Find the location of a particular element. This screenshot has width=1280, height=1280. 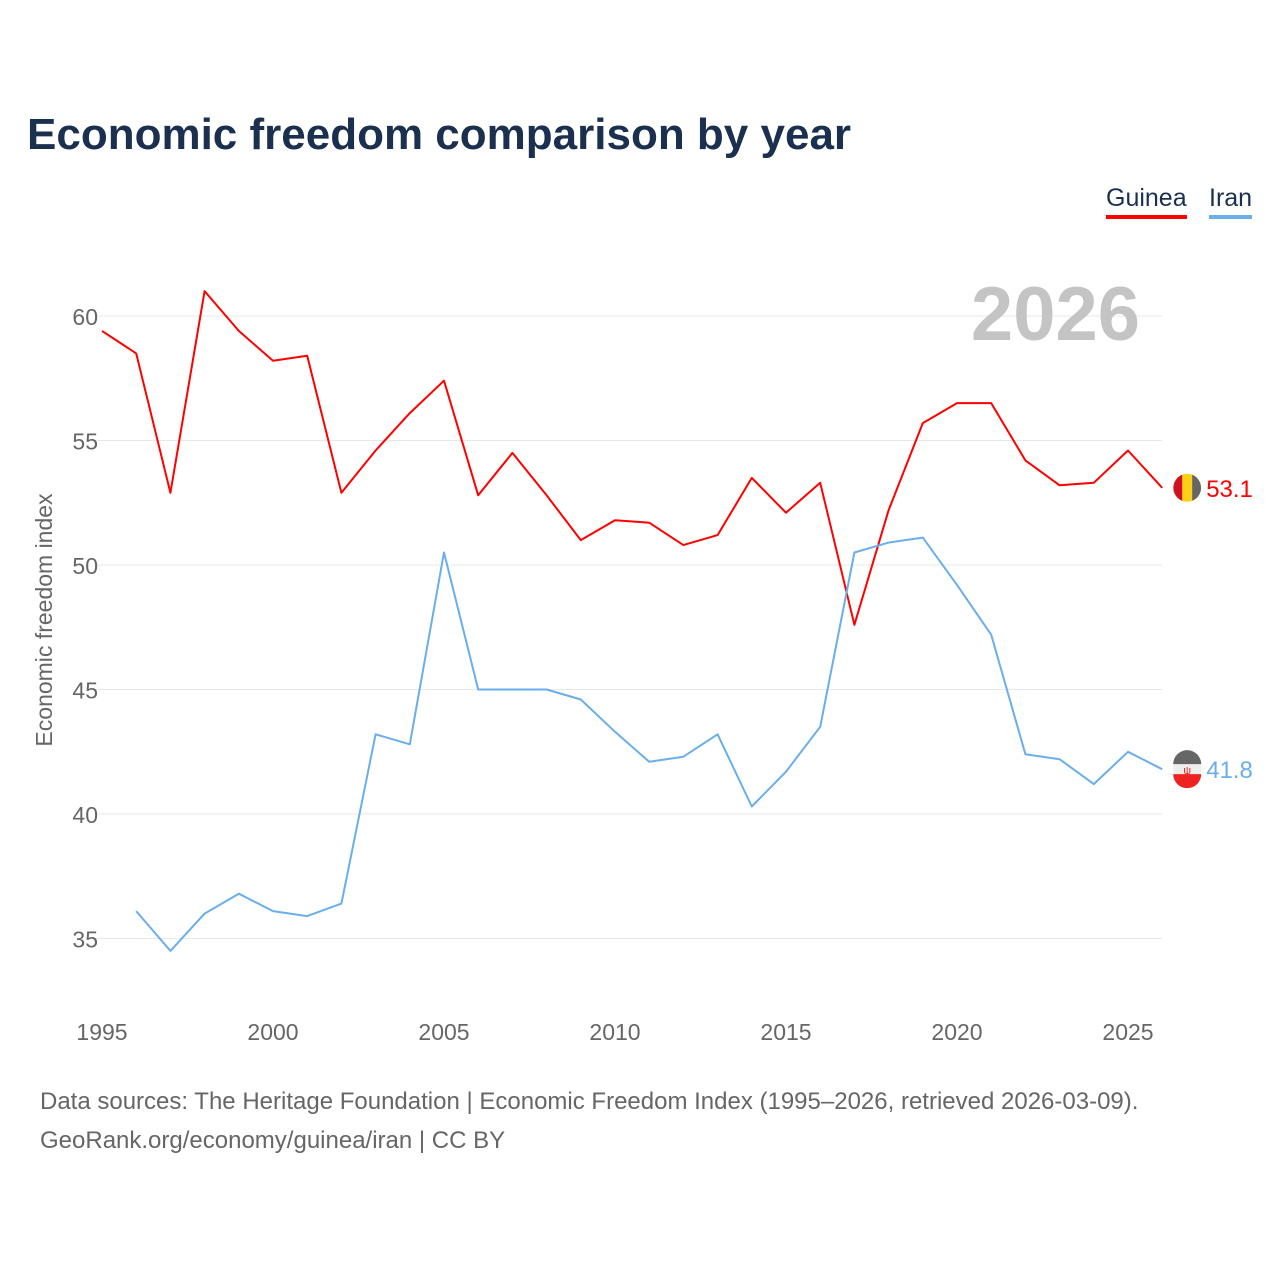

iran-flag-emblem: ψ is located at coordinates (1187, 771).